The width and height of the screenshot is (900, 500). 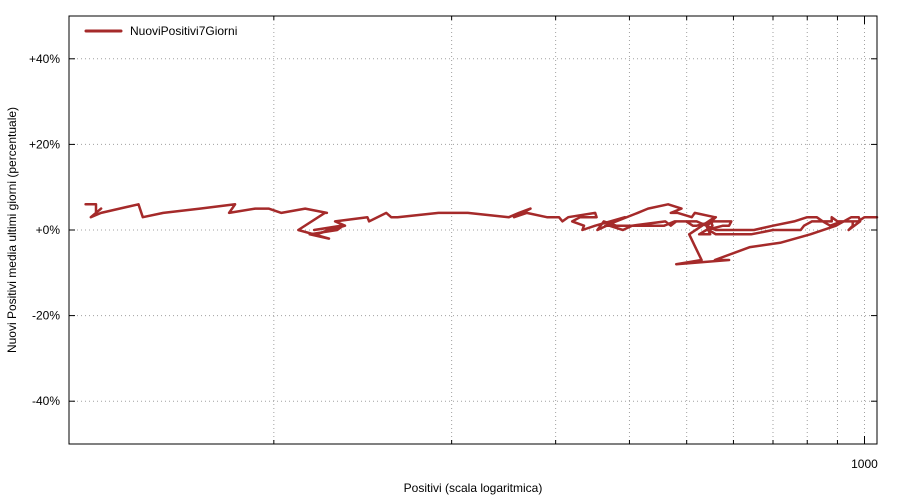 What do you see at coordinates (864, 464) in the screenshot?
I see `x-tick-label: 1000` at bounding box center [864, 464].